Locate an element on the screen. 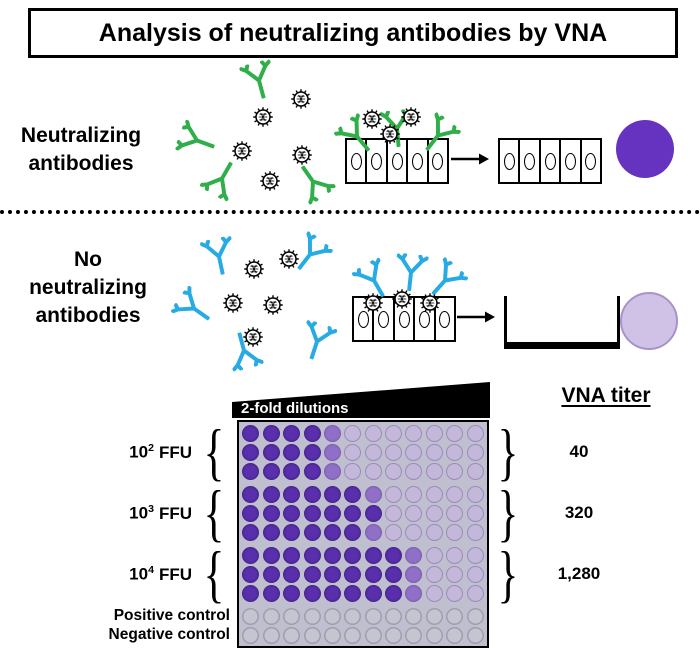 This screenshot has width=700, height=648. dilution-wedge: 2-fold dilutions is located at coordinates (361, 400).